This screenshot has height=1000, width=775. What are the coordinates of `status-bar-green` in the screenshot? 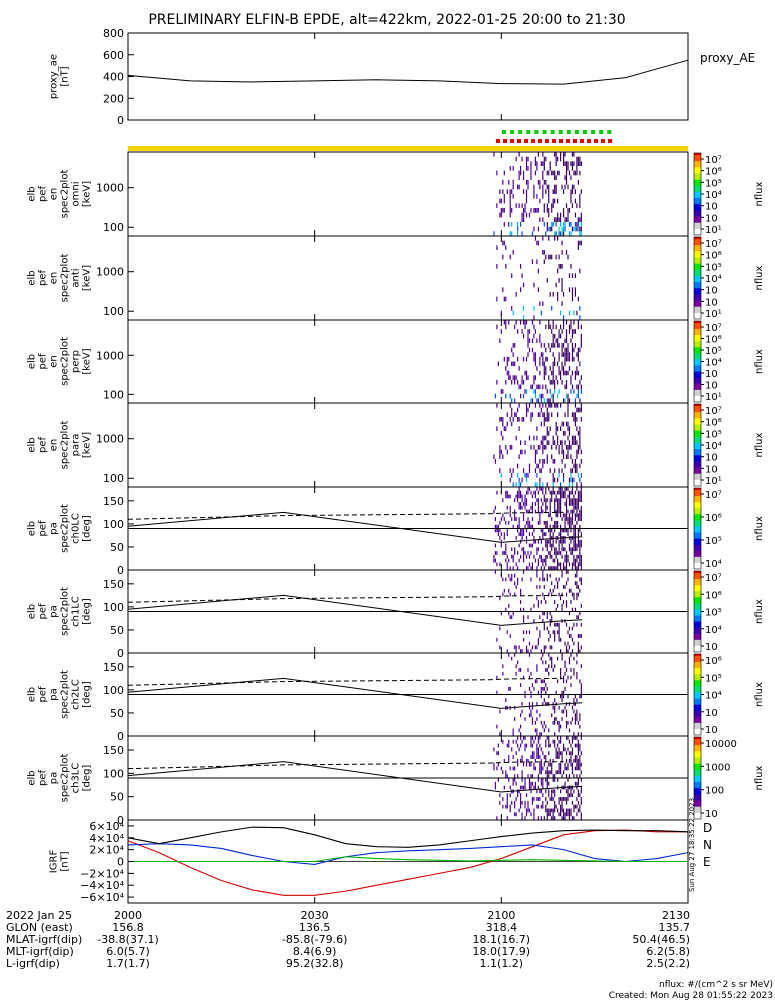 It's located at (504, 132).